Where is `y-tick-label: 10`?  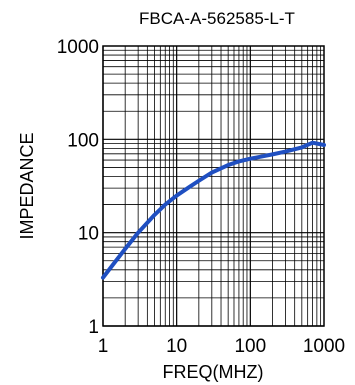 y-tick-label: 10 is located at coordinates (88, 234).